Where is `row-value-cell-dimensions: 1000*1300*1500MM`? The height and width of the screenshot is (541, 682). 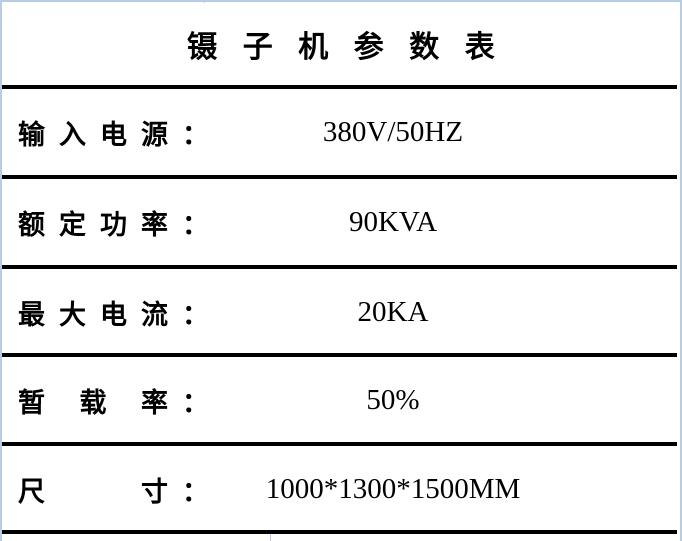 row-value-cell-dimensions: 1000*1300*1500MM is located at coordinates (446, 489).